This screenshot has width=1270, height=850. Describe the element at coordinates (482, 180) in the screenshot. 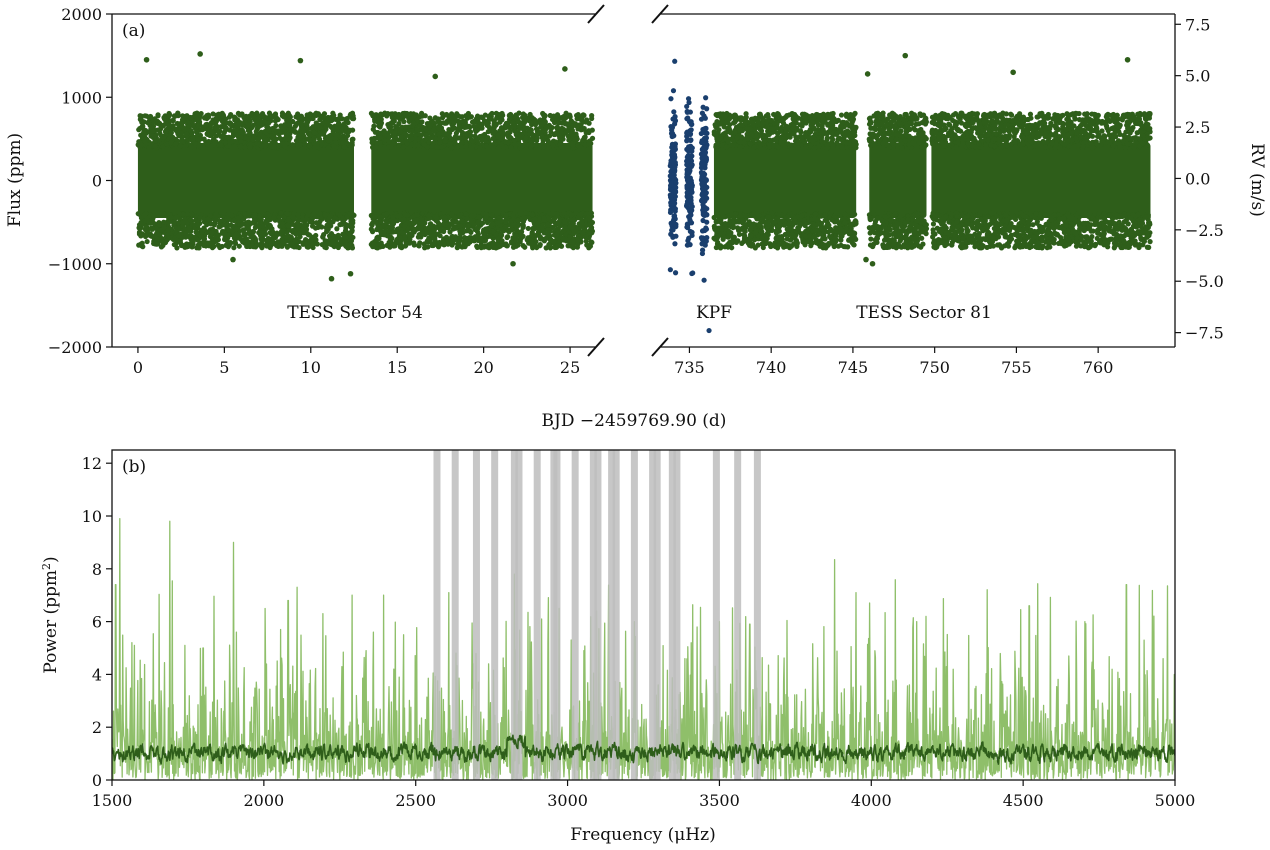

I see `tess-core-band` at that location.